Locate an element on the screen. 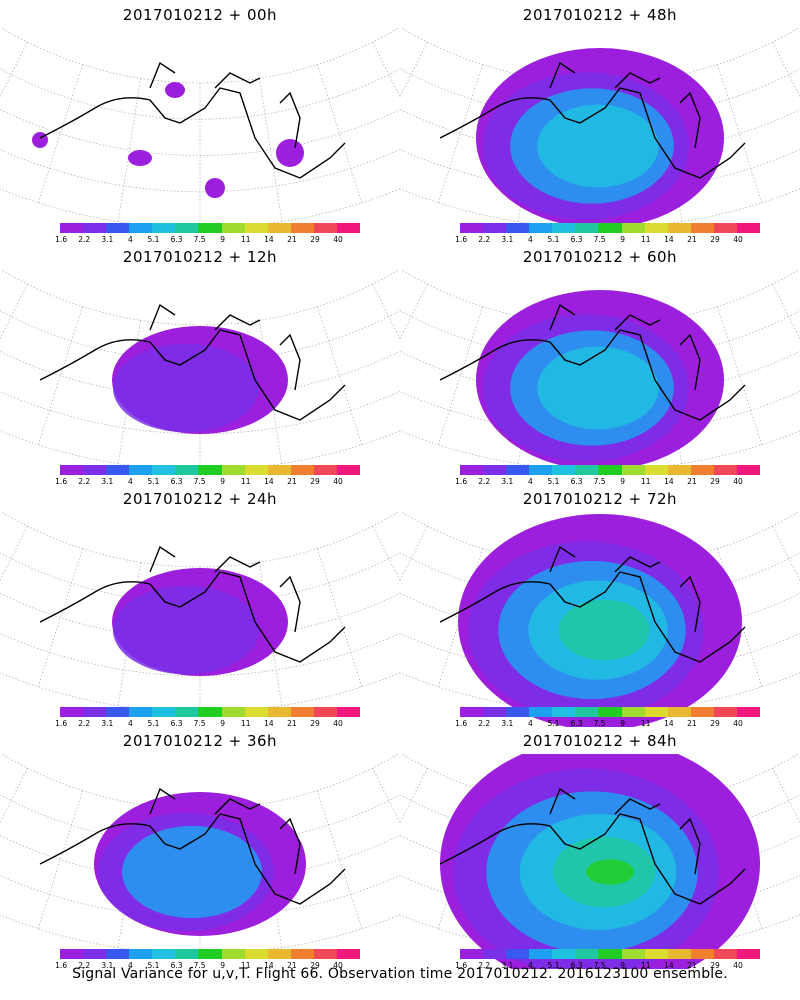  colorbar-tick-label: 11 is located at coordinates (245, 239).